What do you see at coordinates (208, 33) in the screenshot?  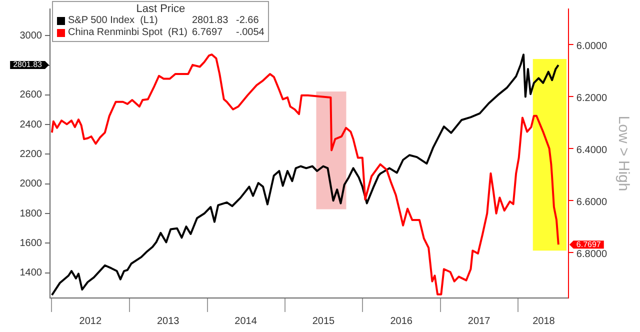 I see `annotation: 6.7697` at bounding box center [208, 33].